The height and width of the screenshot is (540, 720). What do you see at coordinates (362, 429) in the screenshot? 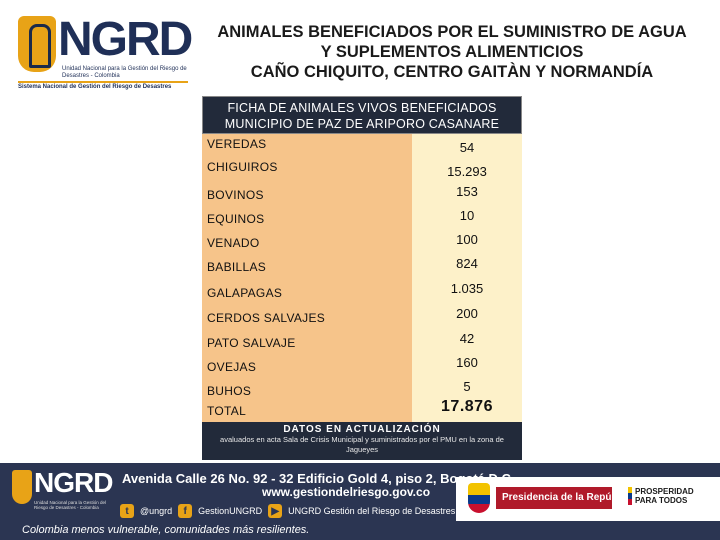
I see `update-notice: DATOS EN ACTUALIZACIÓN` at bounding box center [362, 429].